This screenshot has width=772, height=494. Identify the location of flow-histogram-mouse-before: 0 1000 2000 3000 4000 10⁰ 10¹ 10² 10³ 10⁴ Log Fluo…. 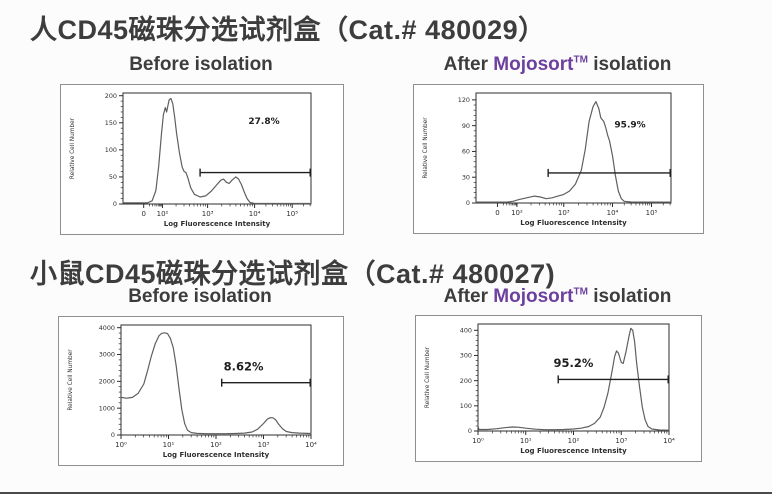
(192, 391).